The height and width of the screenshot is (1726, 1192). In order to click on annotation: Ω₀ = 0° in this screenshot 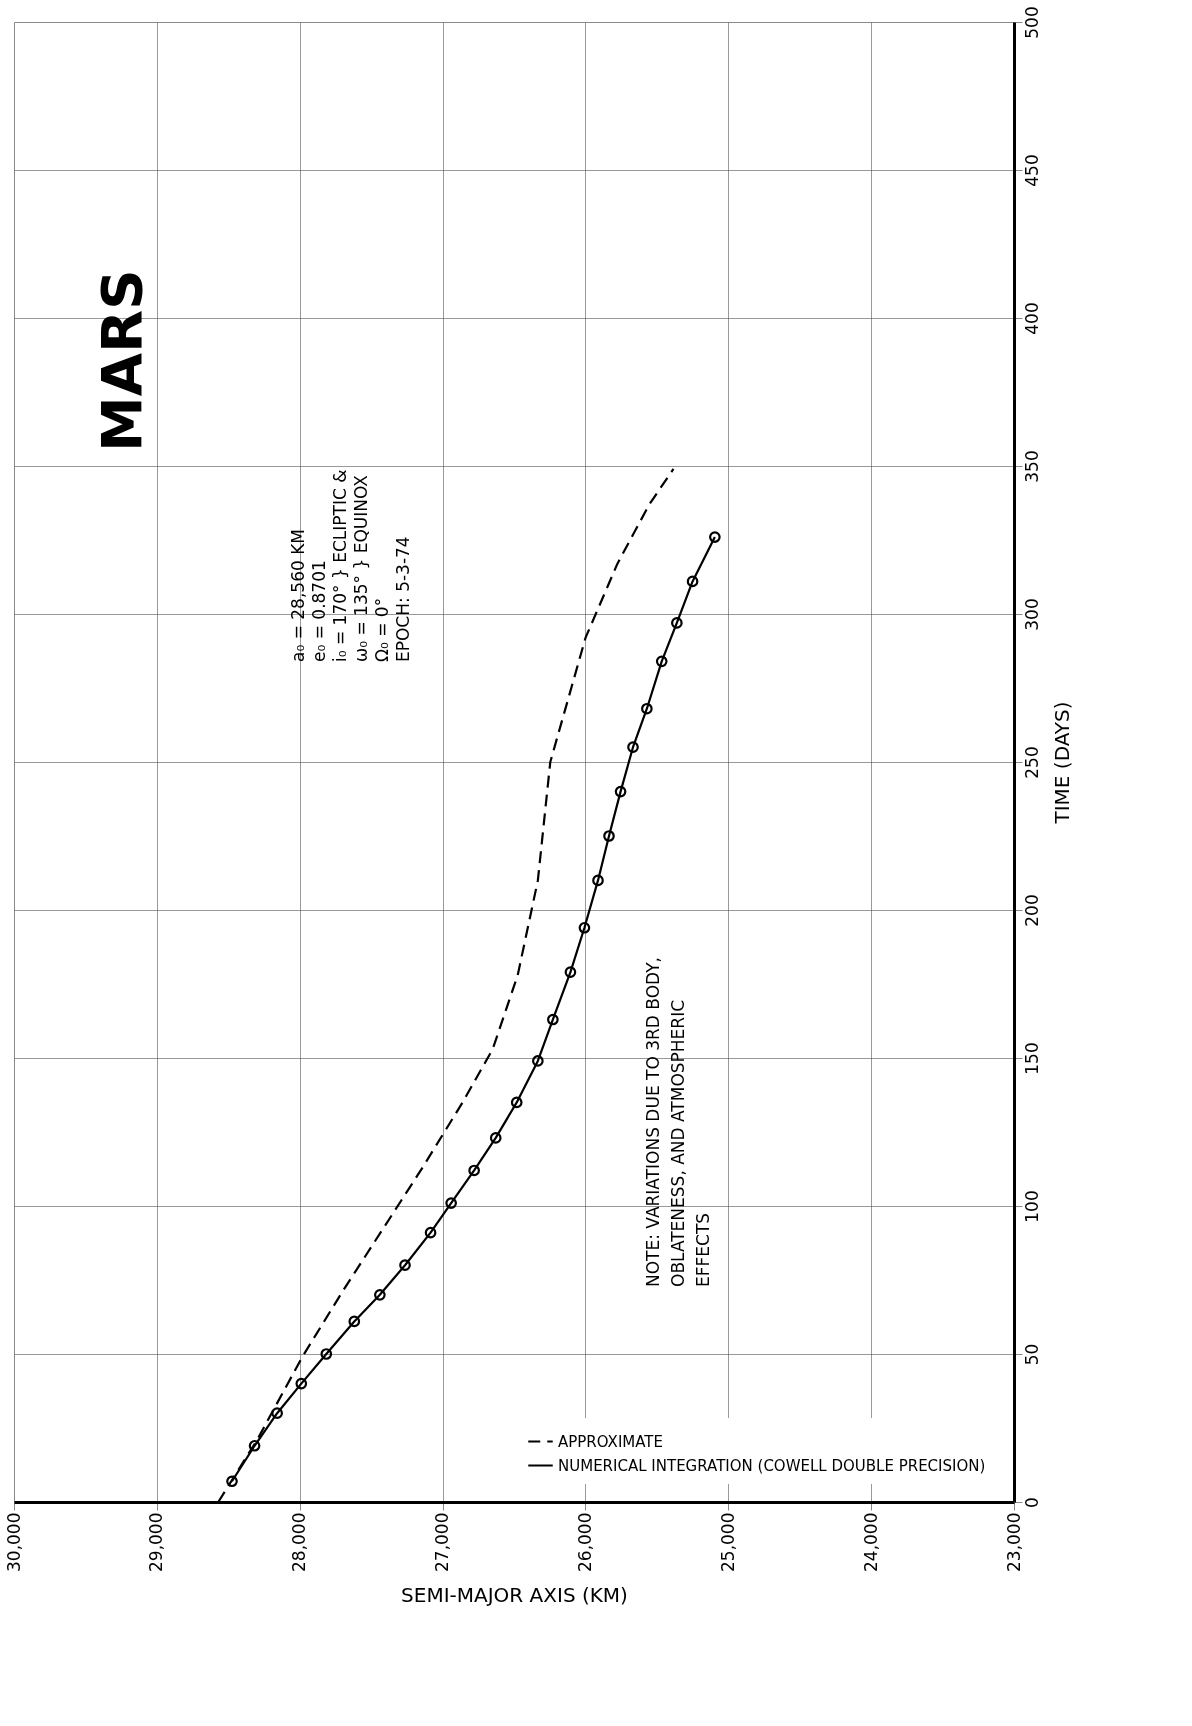, I will do `click(382, 629)`.